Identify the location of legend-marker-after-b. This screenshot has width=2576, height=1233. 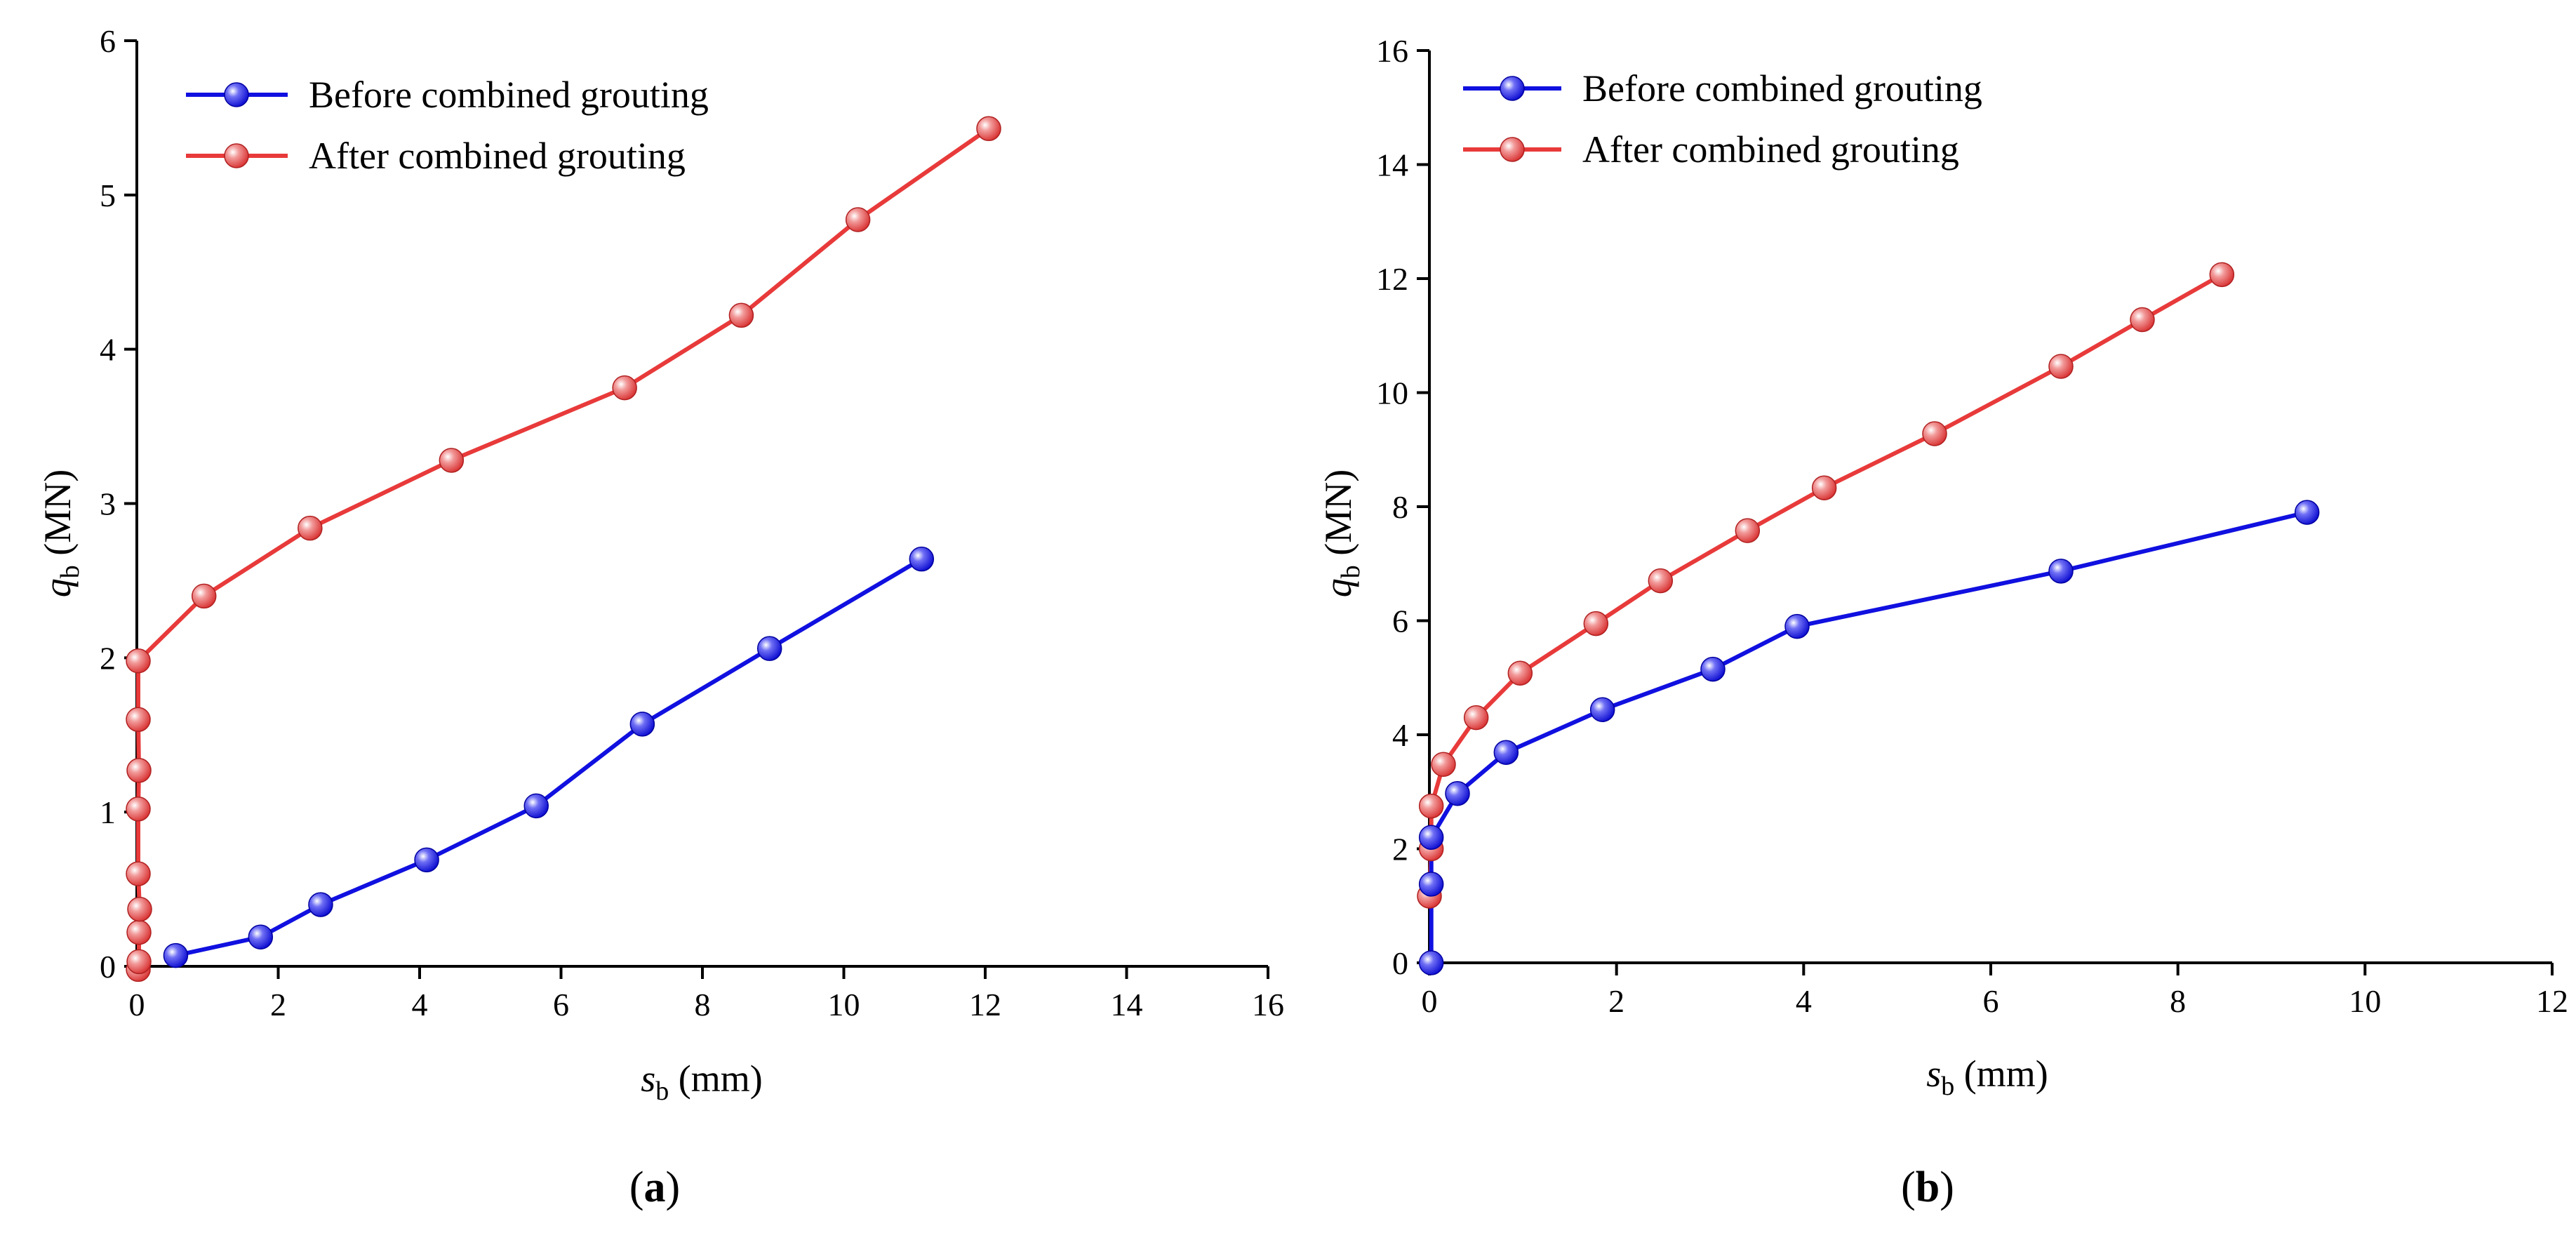
(1512, 149).